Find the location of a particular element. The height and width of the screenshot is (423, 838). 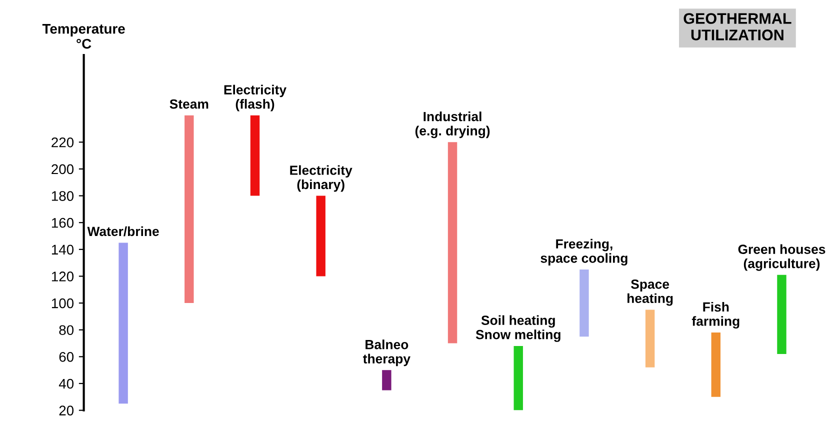

x-tick-label: Balneo therapy is located at coordinates (386, 353).